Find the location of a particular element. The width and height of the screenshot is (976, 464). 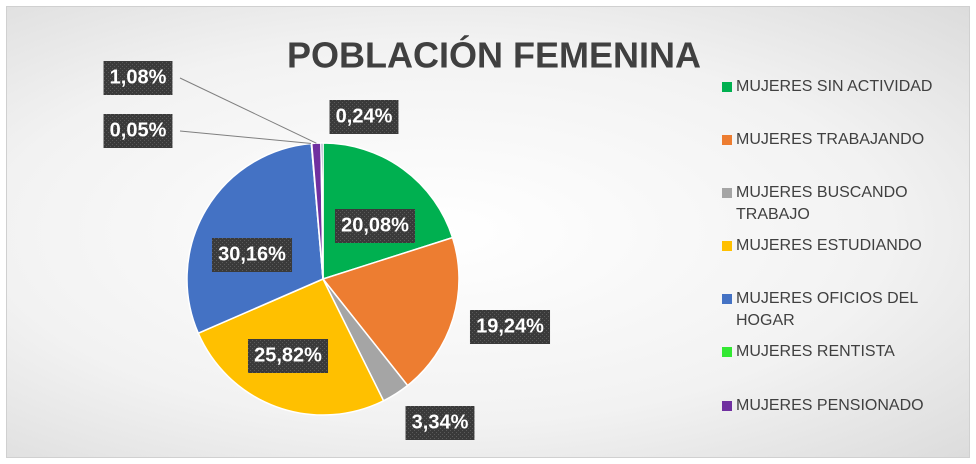

legend-item: MUJERES SIN ACTIVIDAD is located at coordinates (849, 87).